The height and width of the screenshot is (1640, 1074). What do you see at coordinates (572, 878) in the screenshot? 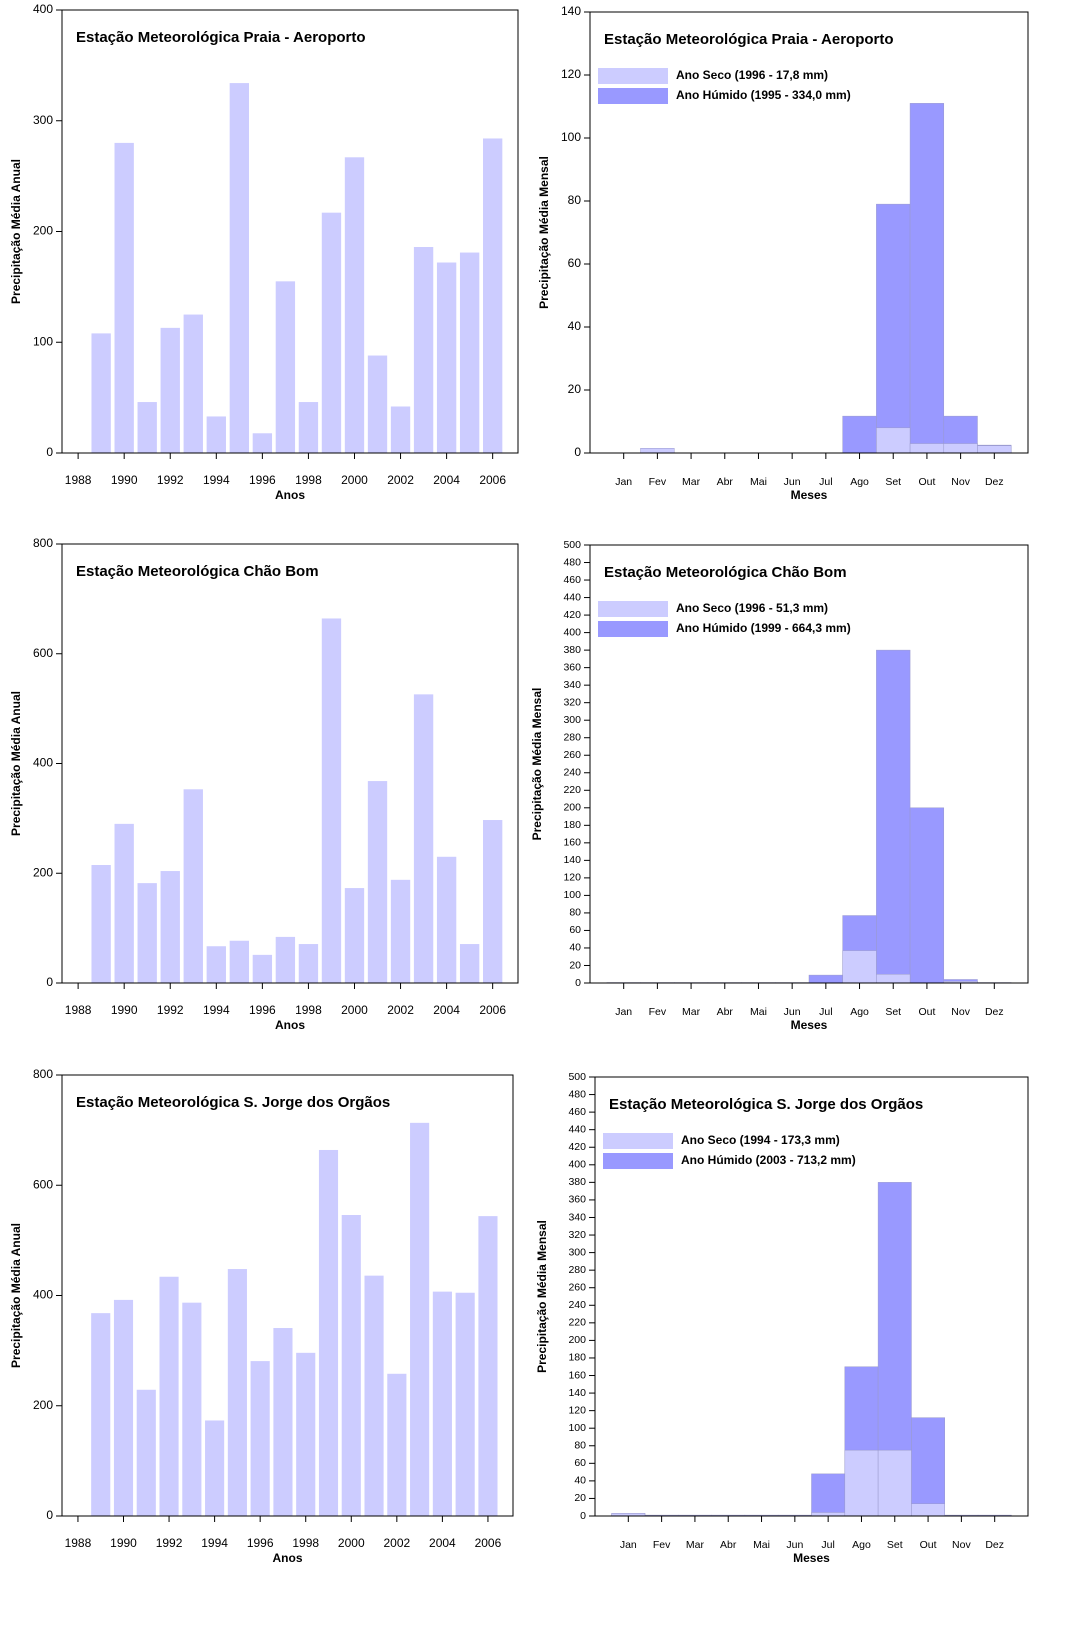
I see `y-tick-label: 120` at bounding box center [572, 878].